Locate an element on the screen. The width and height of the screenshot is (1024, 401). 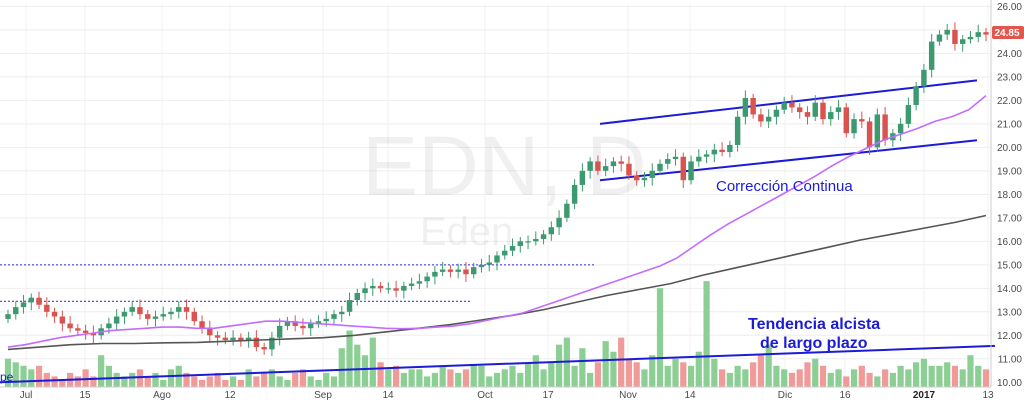
channel-annotation: Corrección Continua is located at coordinates (784, 186).